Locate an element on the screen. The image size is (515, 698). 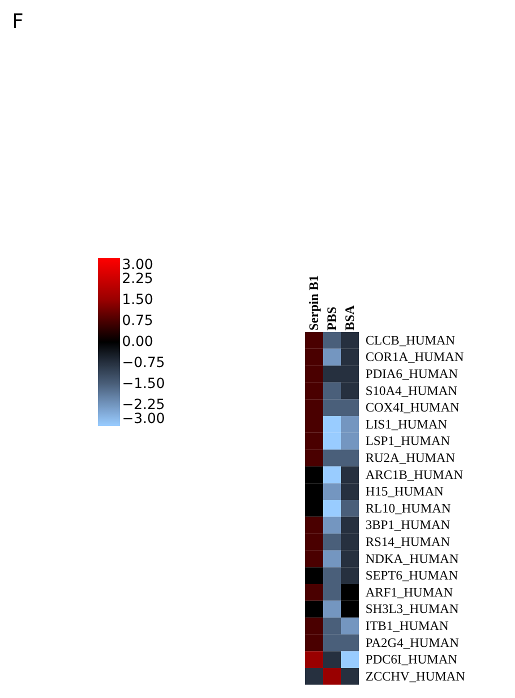
x-tick-label: BSA is located at coordinates (349, 317).